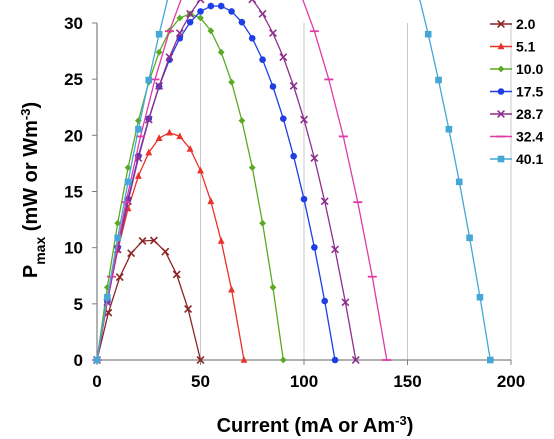 The image size is (554, 439). I want to click on data-point-10.0-4, so click(138, 121).